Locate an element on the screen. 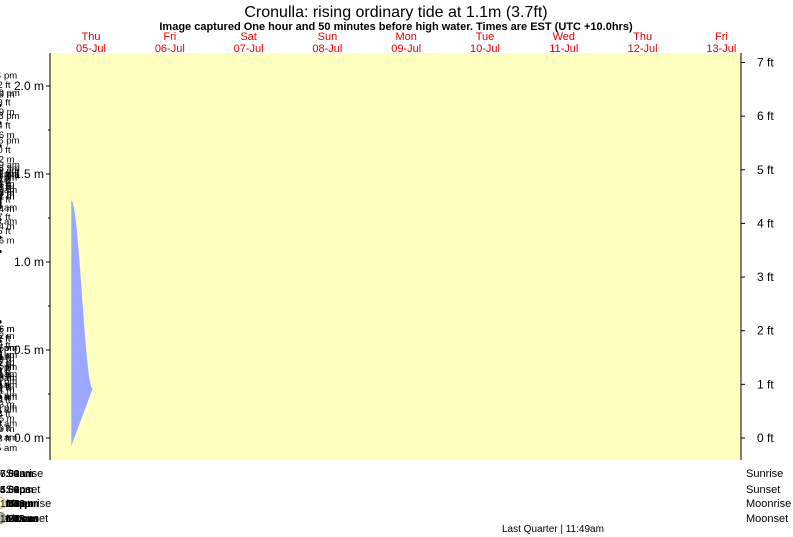 The image size is (793, 537). moonrise-time: 11:46pm is located at coordinates (19, 504).